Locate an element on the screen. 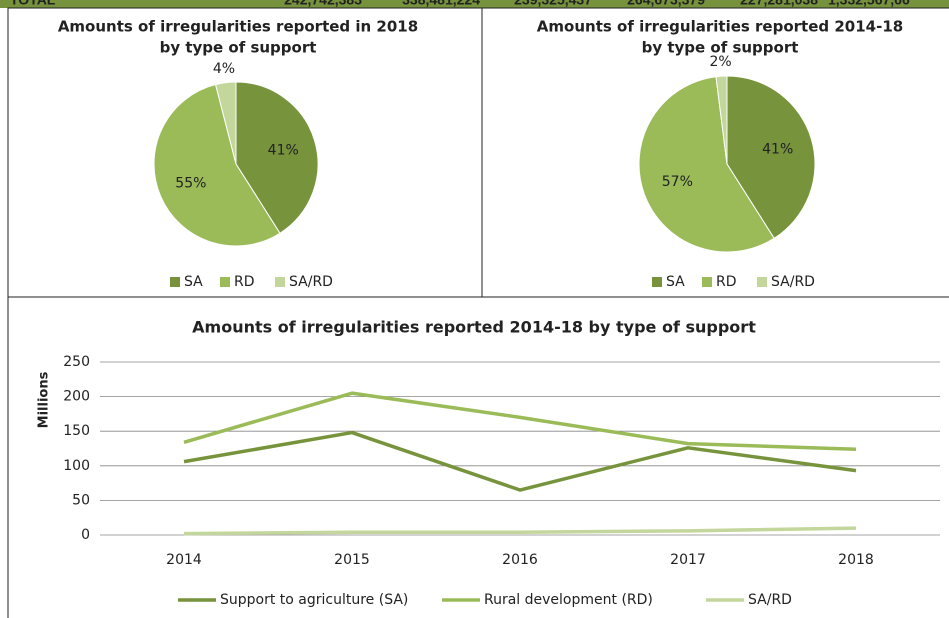 This screenshot has height=618, width=949. x-tick-label: 2015 is located at coordinates (352, 560).